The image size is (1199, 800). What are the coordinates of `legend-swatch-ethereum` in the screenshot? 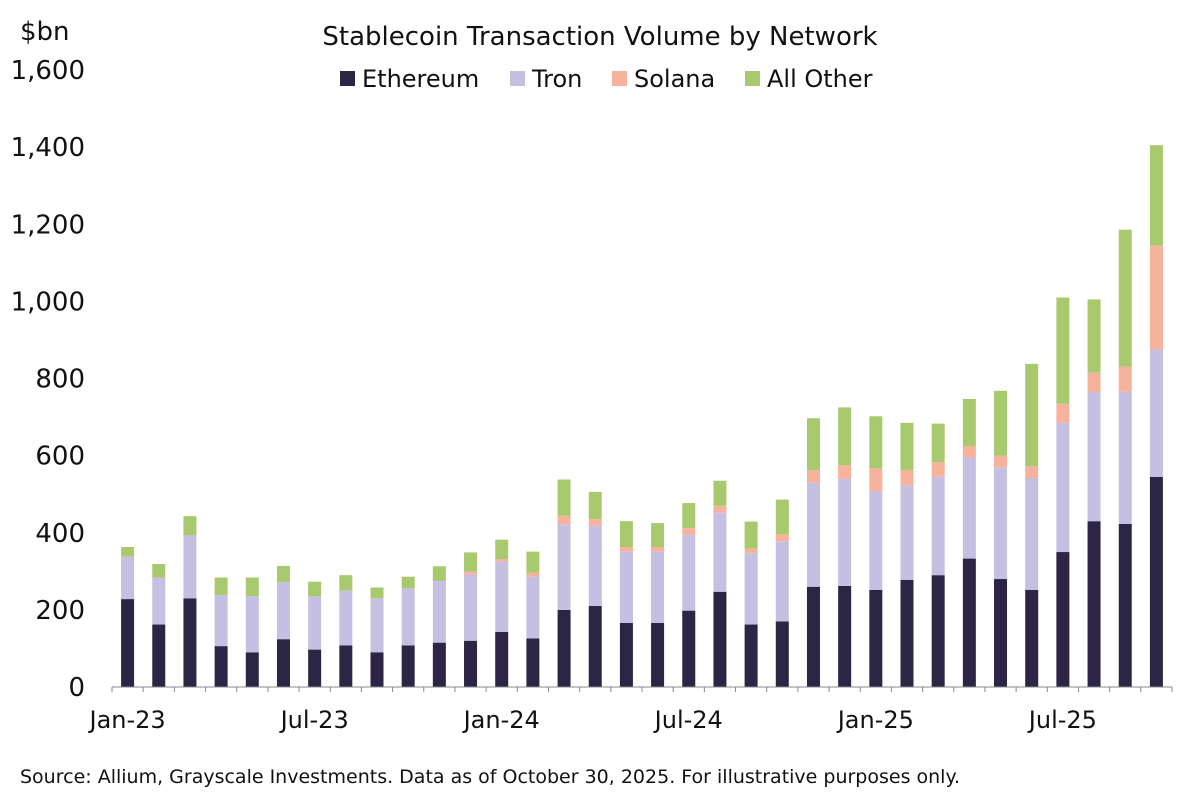 It's located at (347, 78).